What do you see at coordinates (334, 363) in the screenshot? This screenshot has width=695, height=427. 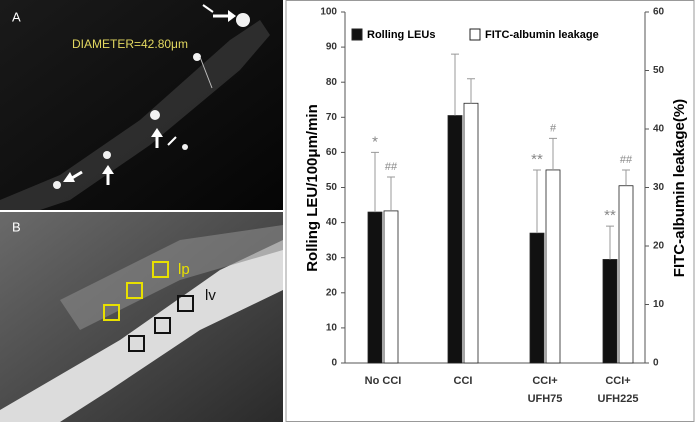 I see `y-tick-label: 0` at bounding box center [334, 363].